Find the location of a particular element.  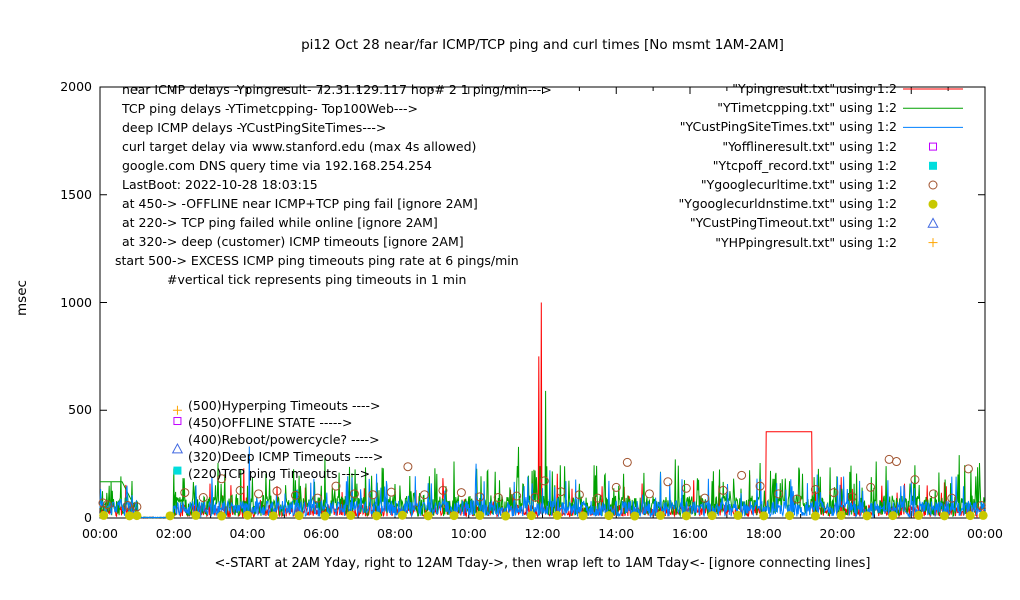

series-Ytcpoff_record is located at coordinates (177, 470).